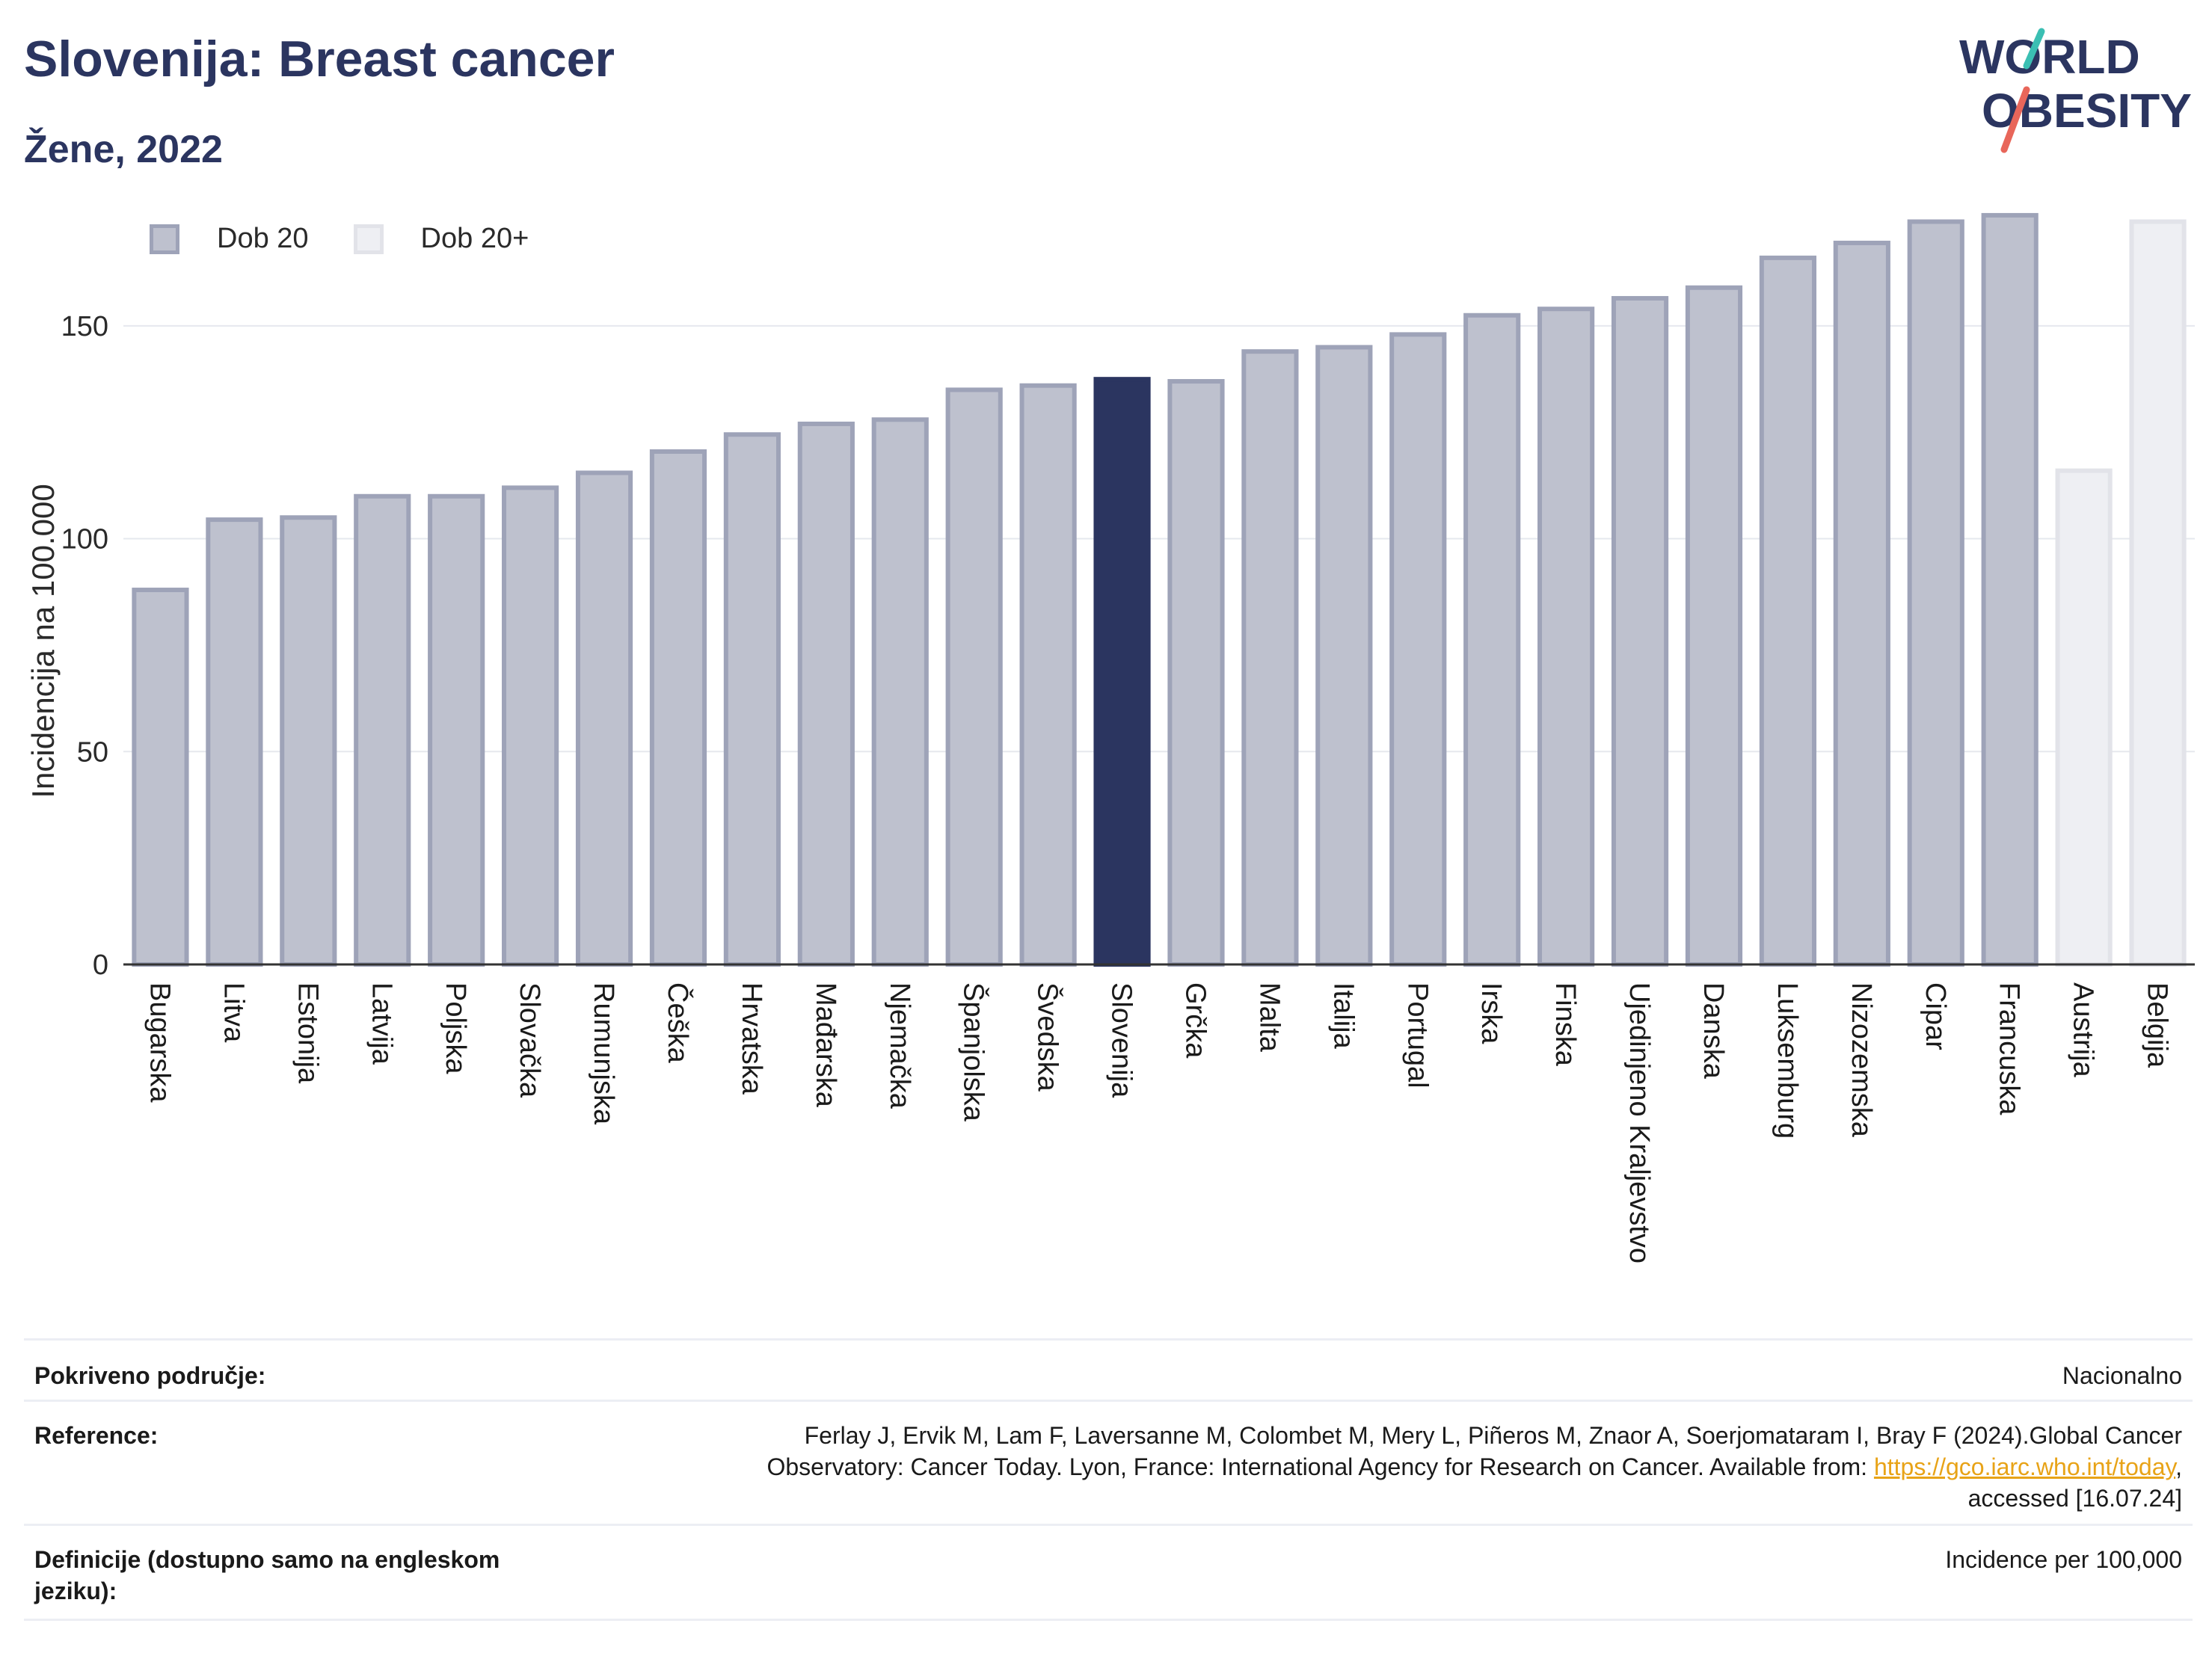 This screenshot has height=1656, width=2212. I want to click on x-tick-label-luksemburg: Luksemburg, so click(1788, 1060).